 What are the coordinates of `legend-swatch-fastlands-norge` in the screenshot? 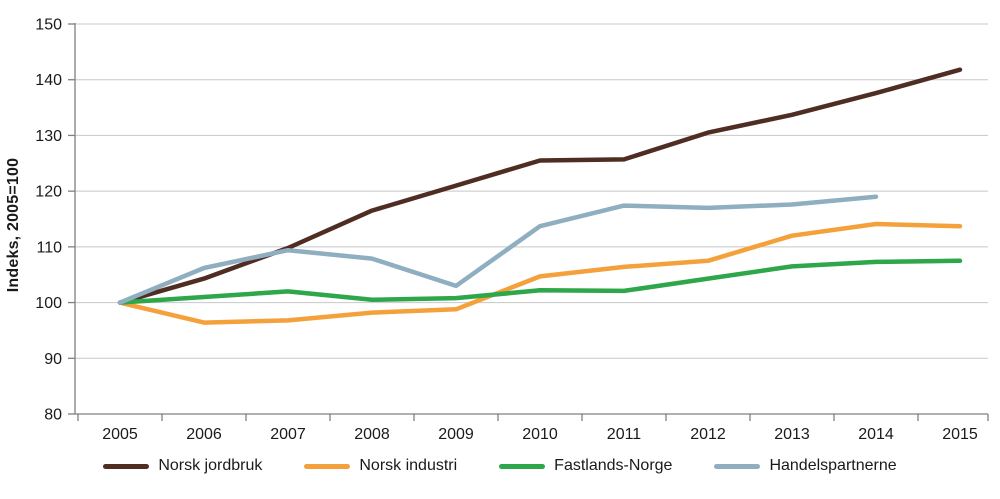 It's located at (522, 466).